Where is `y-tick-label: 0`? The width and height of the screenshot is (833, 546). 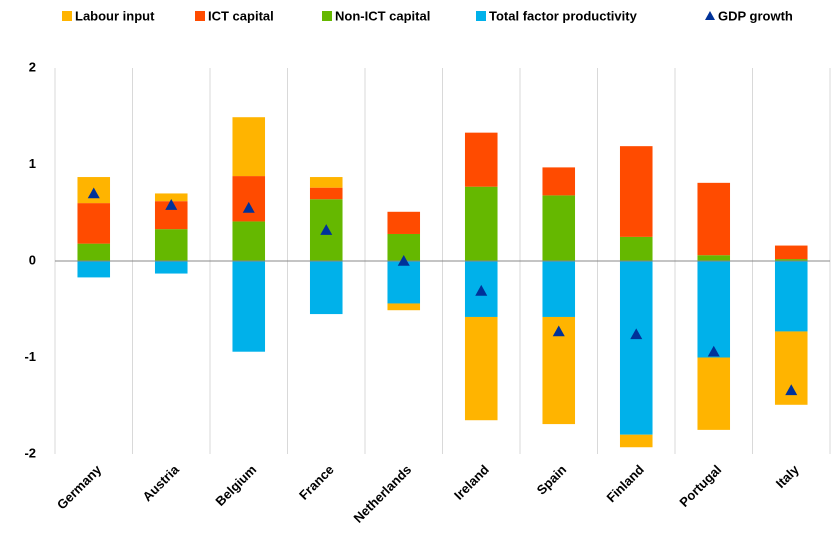 y-tick-label: 0 is located at coordinates (32, 259).